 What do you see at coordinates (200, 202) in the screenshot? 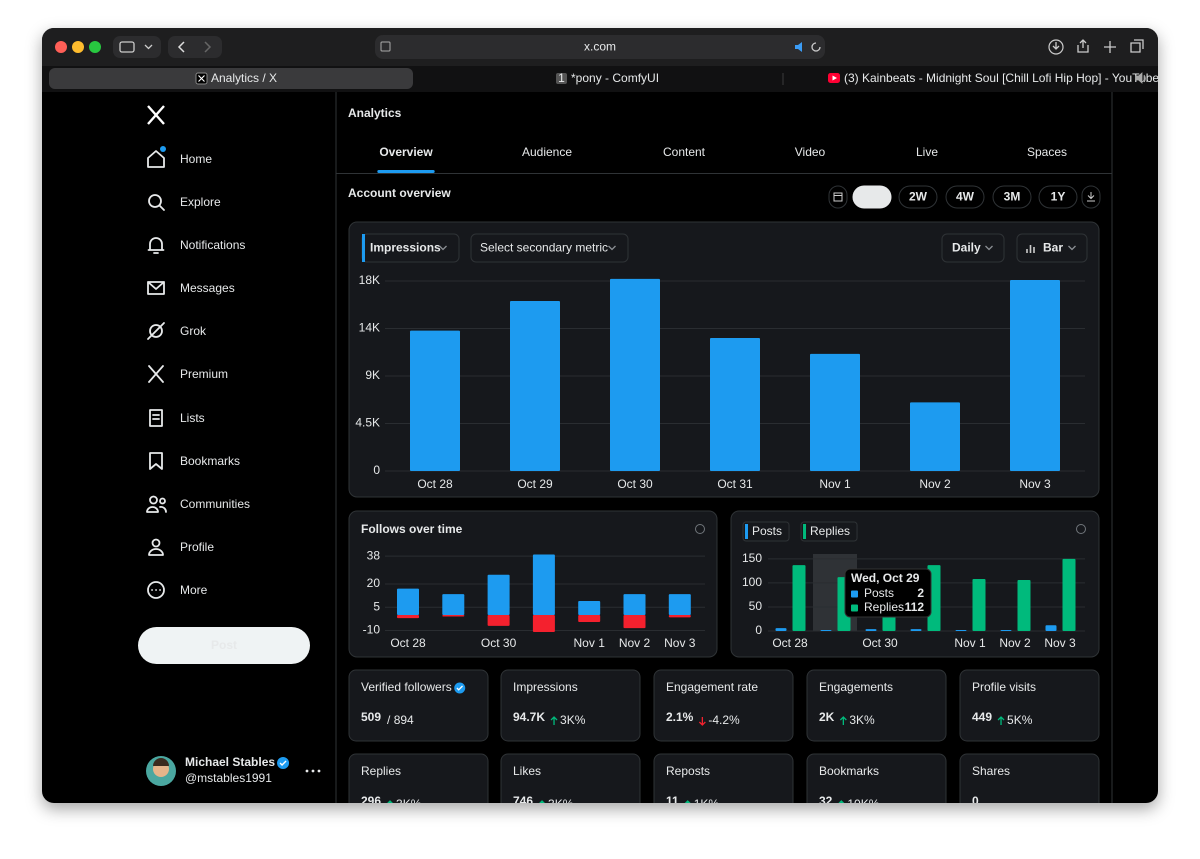
I see `nav-item: Explore` at bounding box center [200, 202].